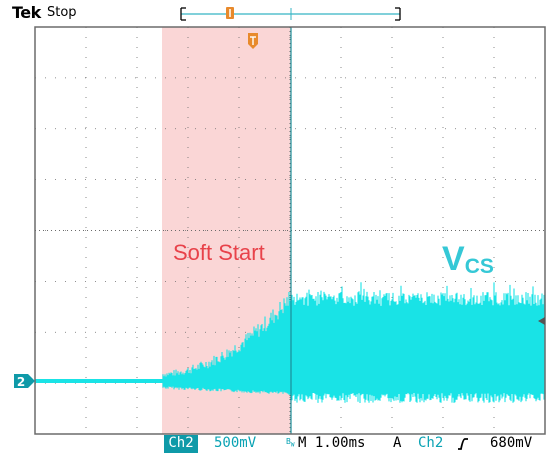  What do you see at coordinates (181, 444) in the screenshot?
I see `channel-badge: Ch2` at bounding box center [181, 444].